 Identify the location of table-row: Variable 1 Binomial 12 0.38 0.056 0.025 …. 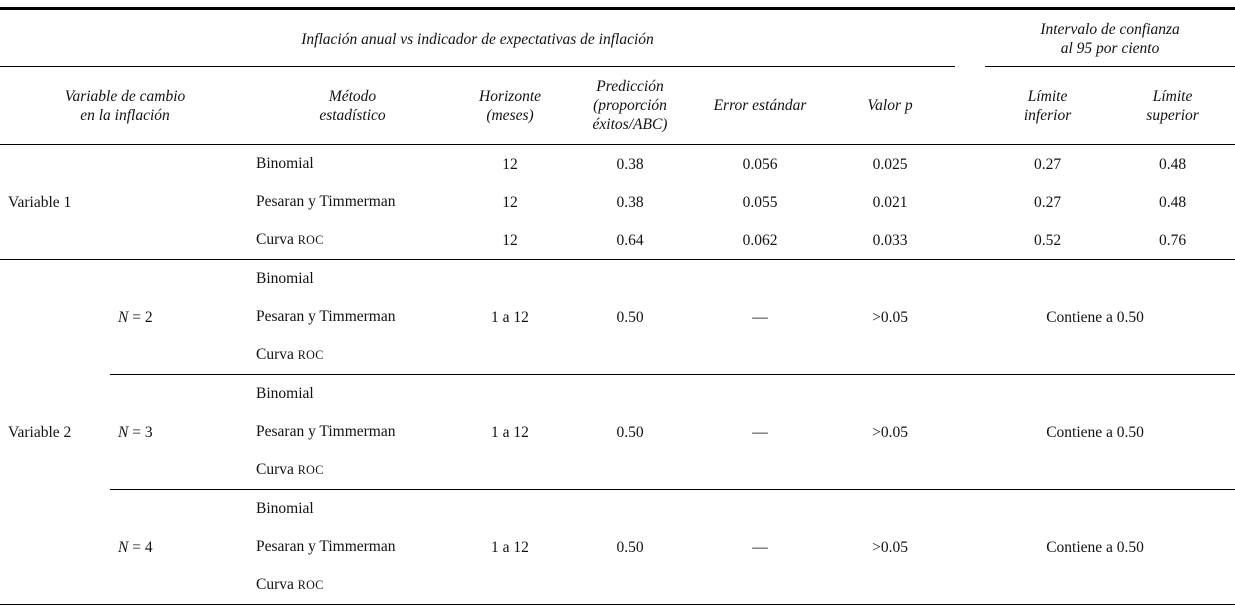
(617, 178).